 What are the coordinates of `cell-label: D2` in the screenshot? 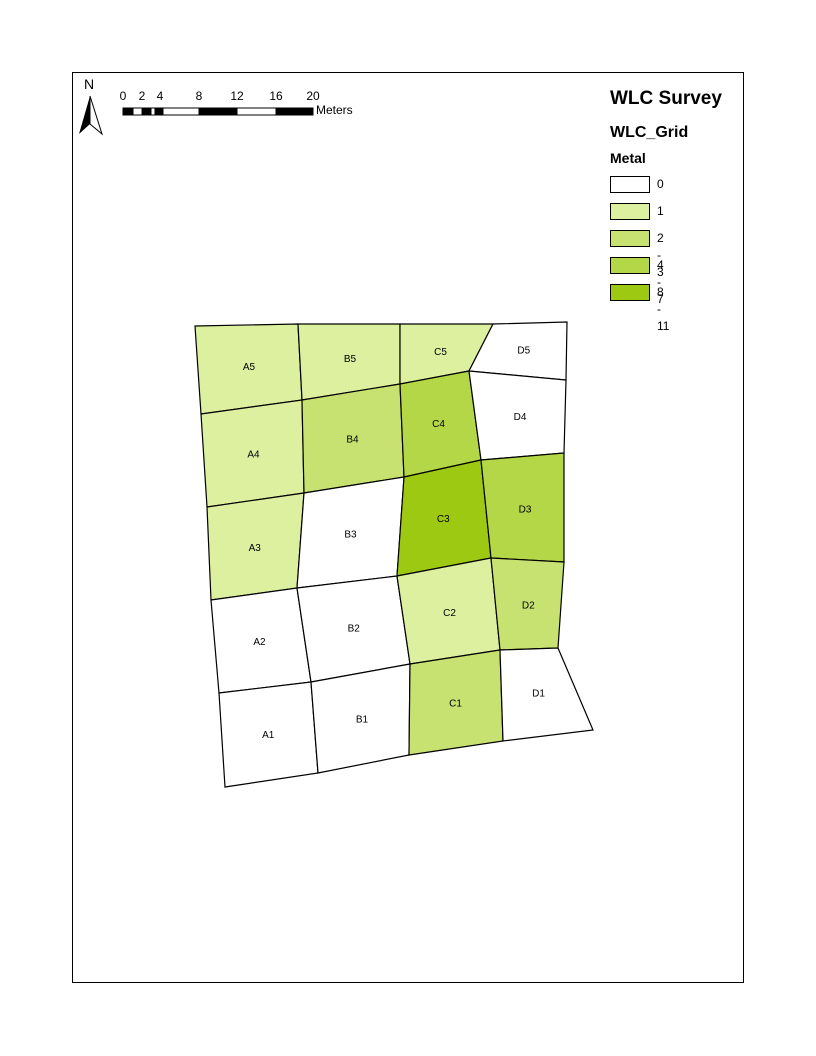 It's located at (528, 606).